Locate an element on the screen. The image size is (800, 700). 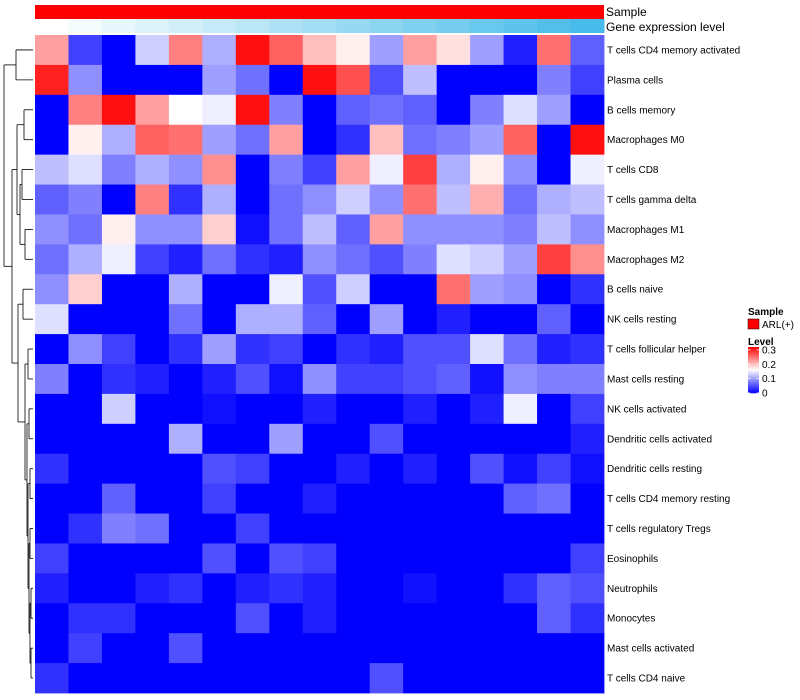
row-label: Macrophages M2 is located at coordinates (646, 260).